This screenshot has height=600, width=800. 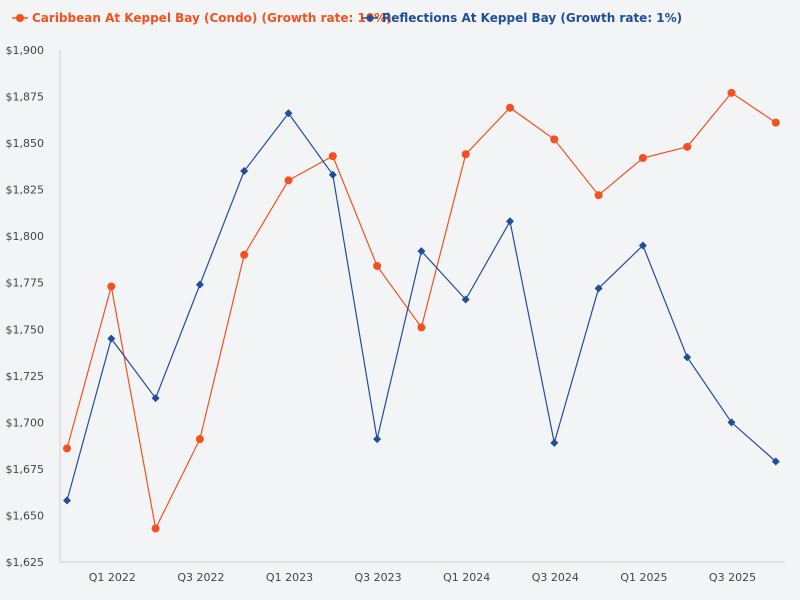 What do you see at coordinates (200, 577) in the screenshot?
I see `x-tick-label: Q3 2022` at bounding box center [200, 577].